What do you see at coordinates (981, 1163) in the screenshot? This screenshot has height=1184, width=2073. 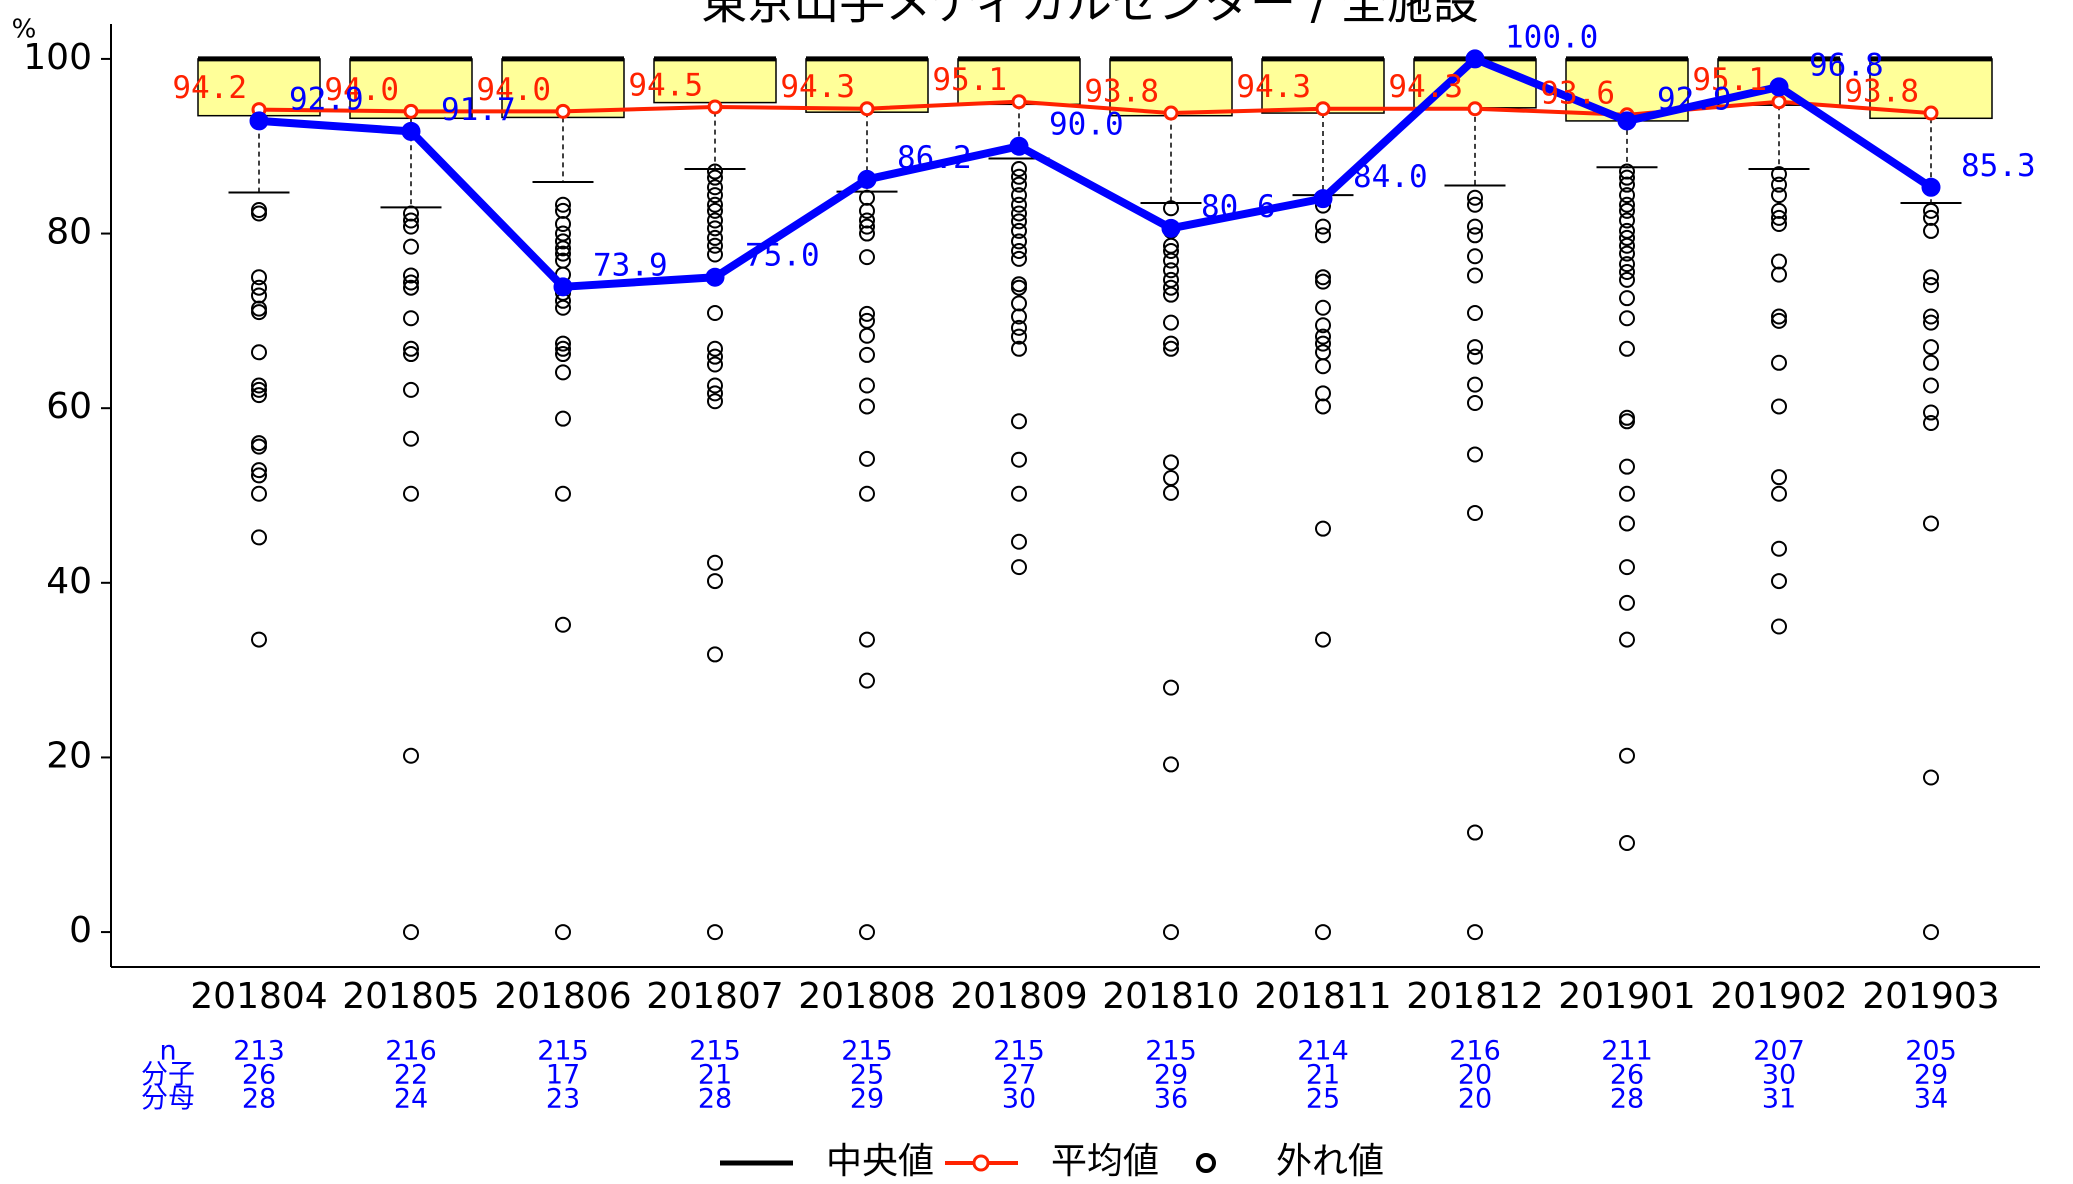 I see `legend-mean-point` at bounding box center [981, 1163].